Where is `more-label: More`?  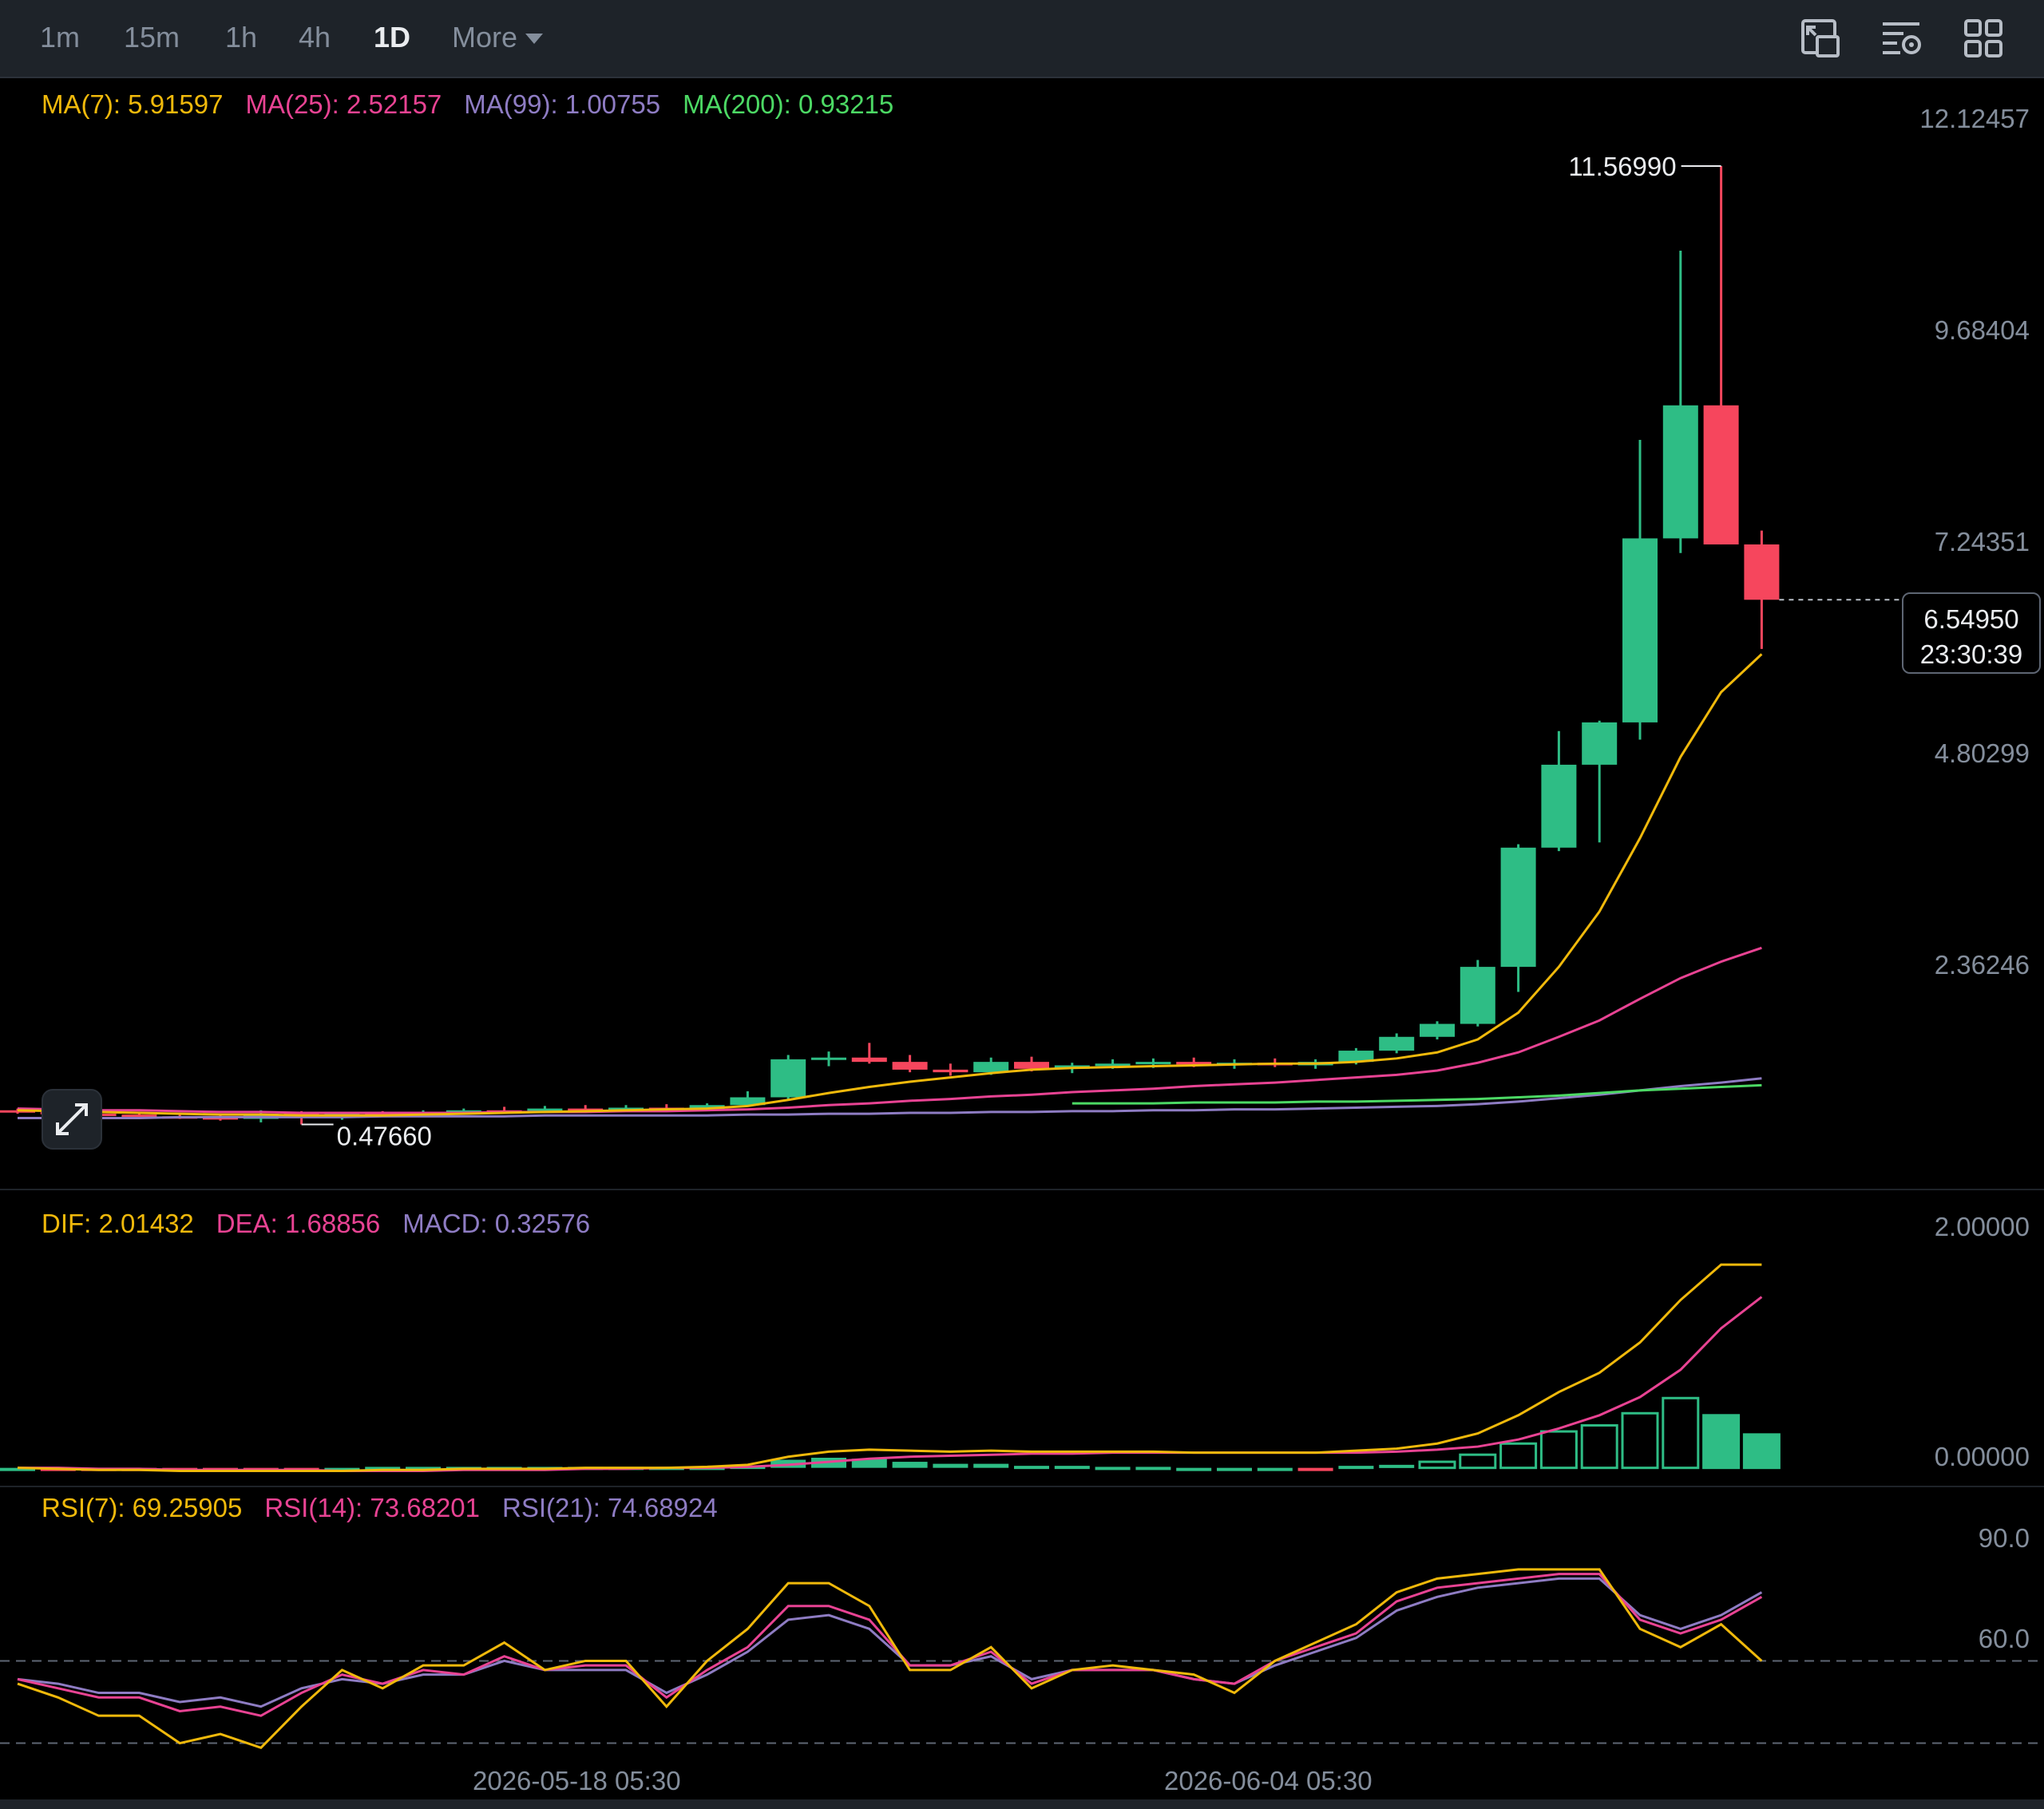
more-label: More is located at coordinates (485, 37).